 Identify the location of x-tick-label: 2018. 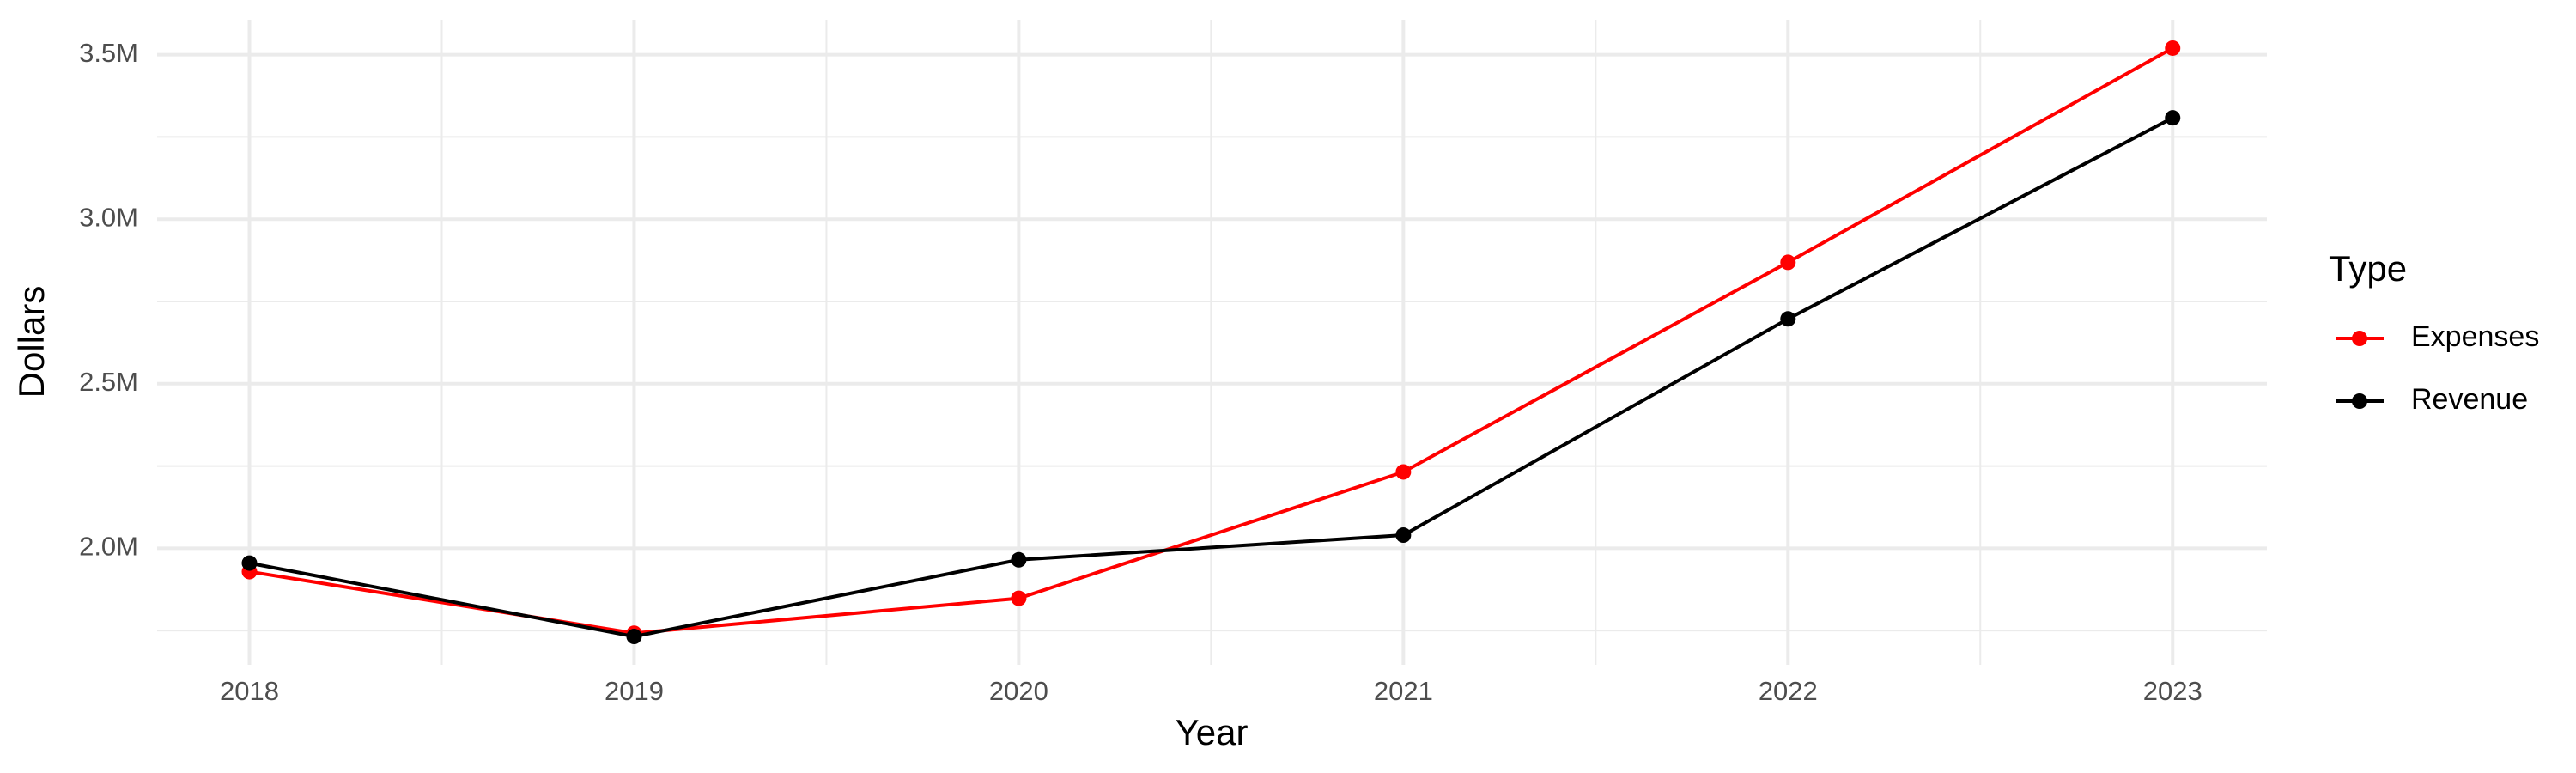
(250, 691).